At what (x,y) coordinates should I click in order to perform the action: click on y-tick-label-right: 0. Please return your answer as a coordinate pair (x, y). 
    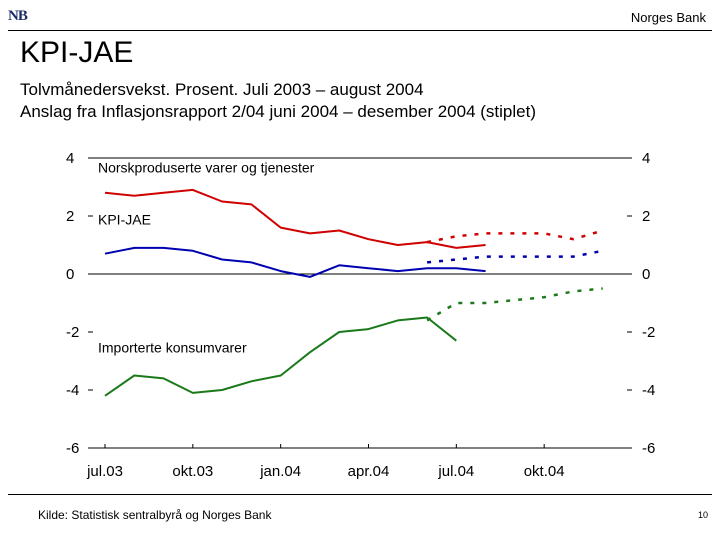
    Looking at the image, I should click on (646, 274).